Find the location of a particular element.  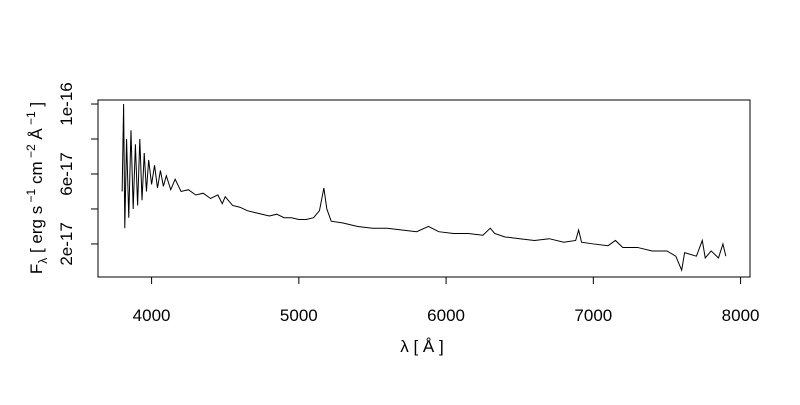

y-label-part: [ erg s is located at coordinates (36, 232).